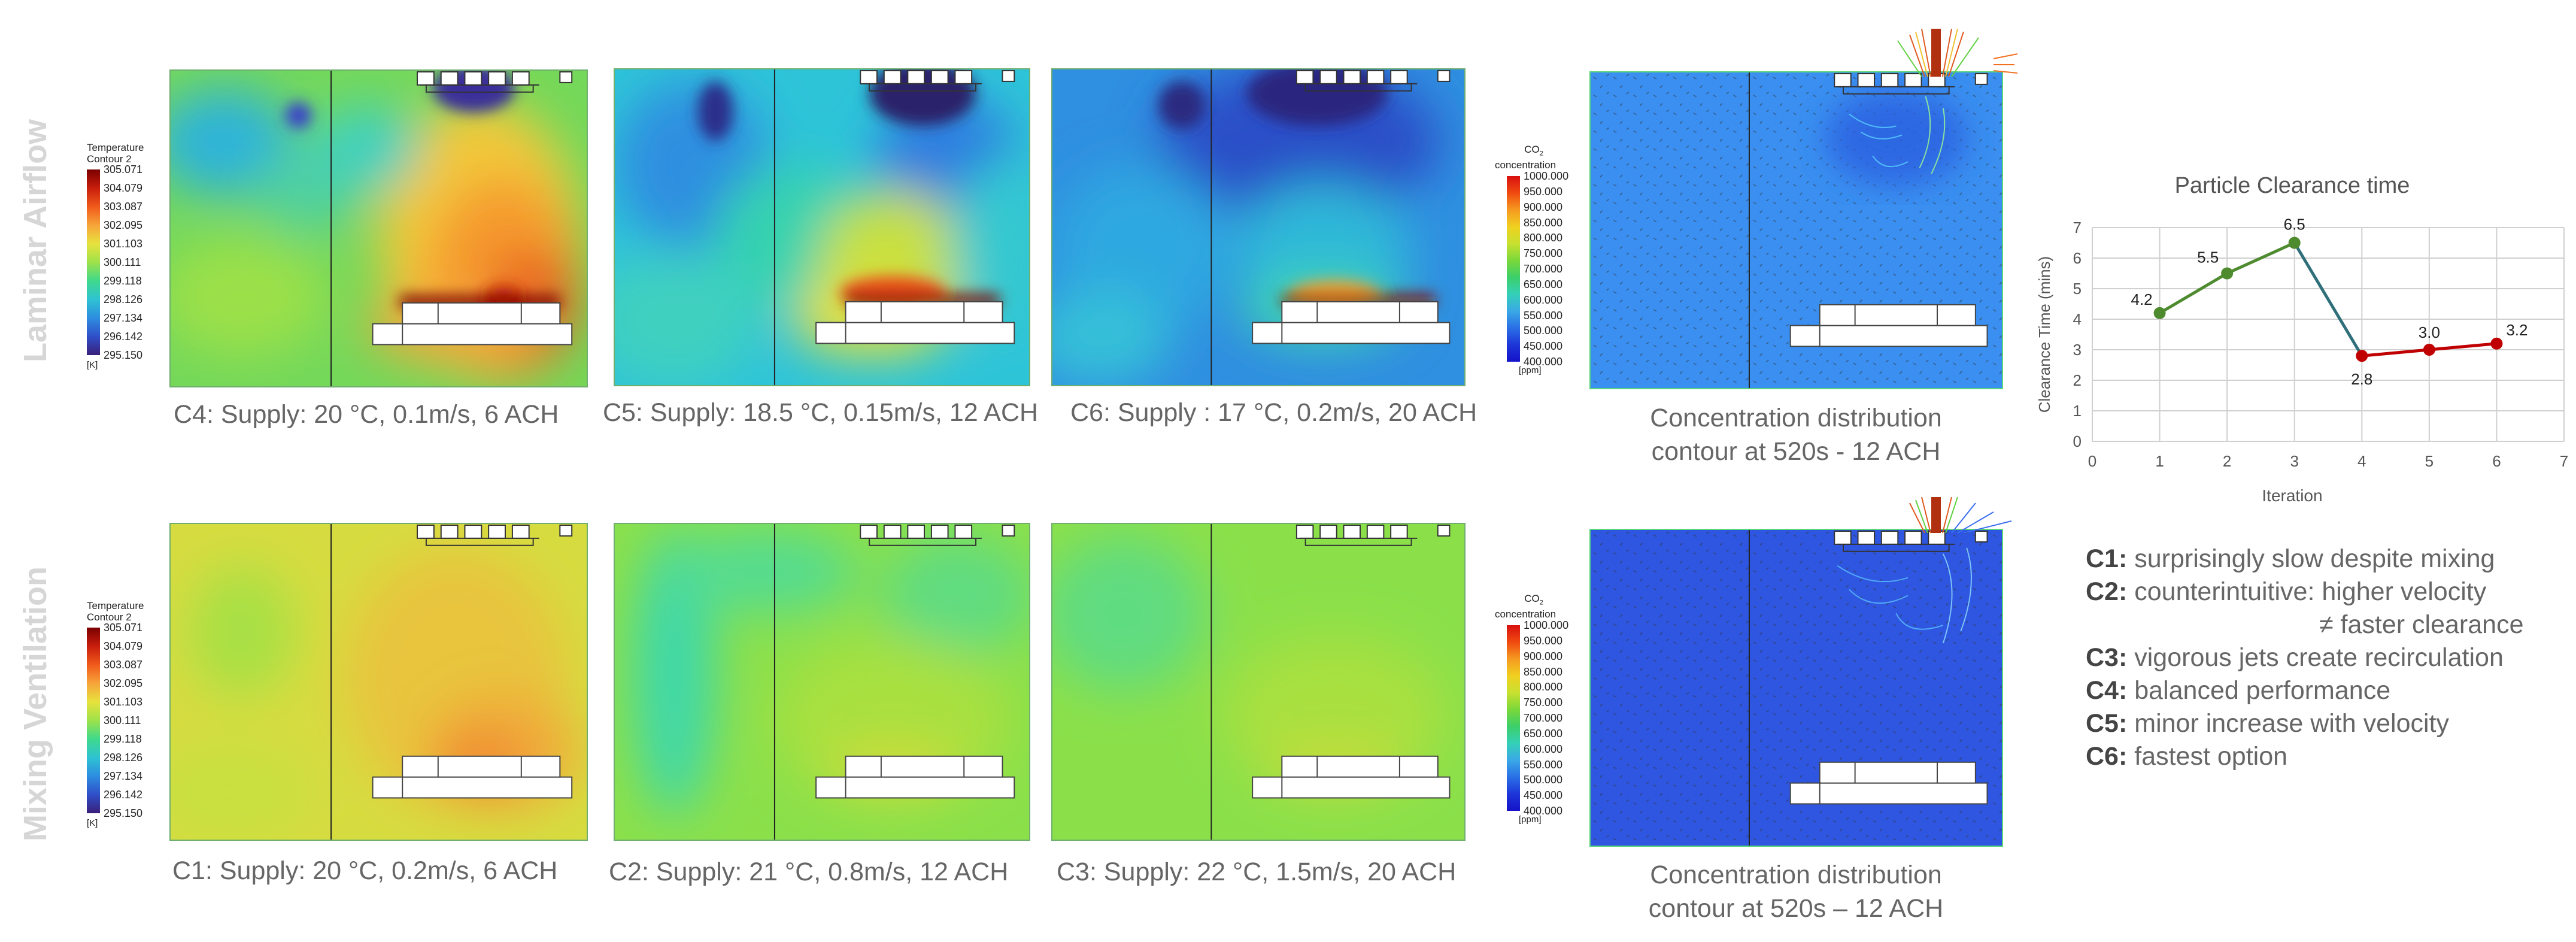 The width and height of the screenshot is (2576, 942). Describe the element at coordinates (2311, 558) in the screenshot. I see `note-text: surprisingly slow despite mixing` at that location.